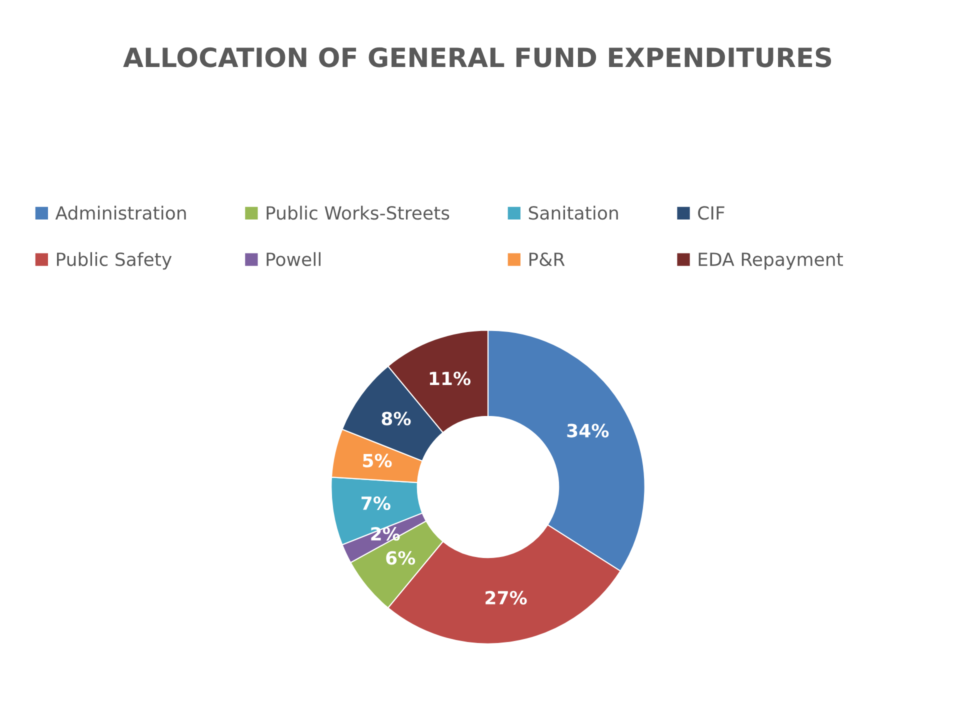  I want to click on data-label: 11%, so click(450, 379).